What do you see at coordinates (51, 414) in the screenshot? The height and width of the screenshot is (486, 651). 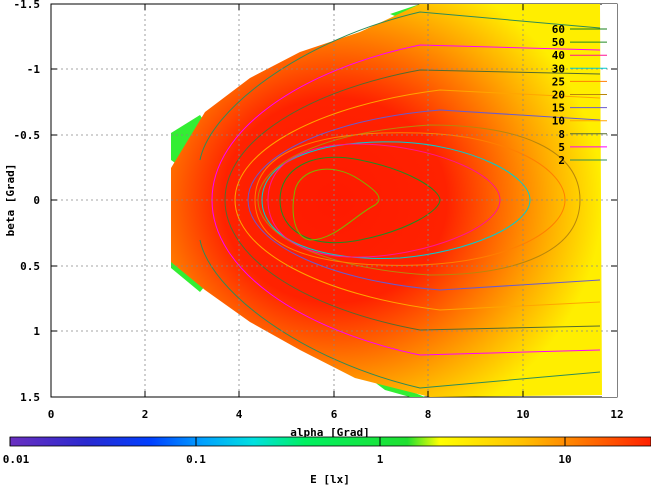 I see `x-tick-label: 0` at bounding box center [51, 414].